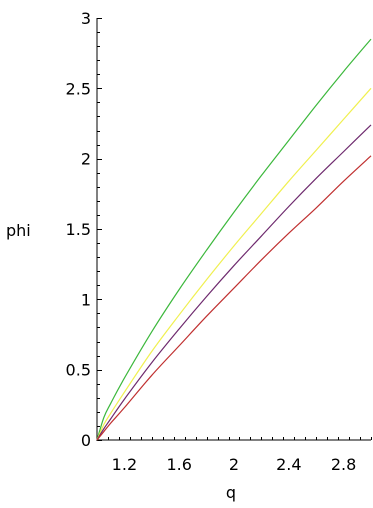 This screenshot has height=508, width=373. I want to click on x-tick-label: 1.6, so click(178, 464).